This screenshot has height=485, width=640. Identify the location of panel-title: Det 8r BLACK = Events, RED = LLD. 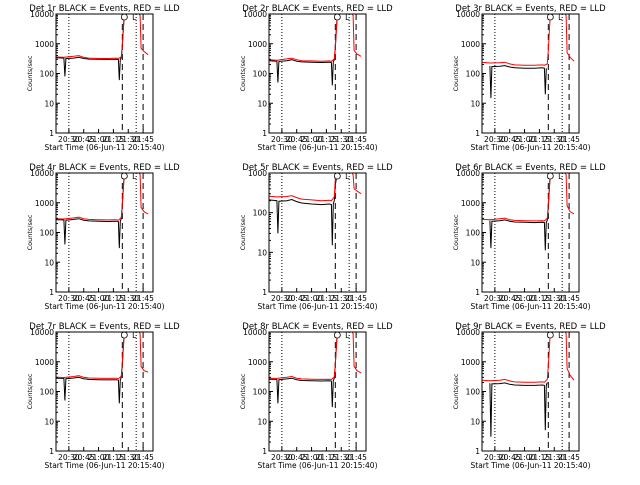
(317, 327).